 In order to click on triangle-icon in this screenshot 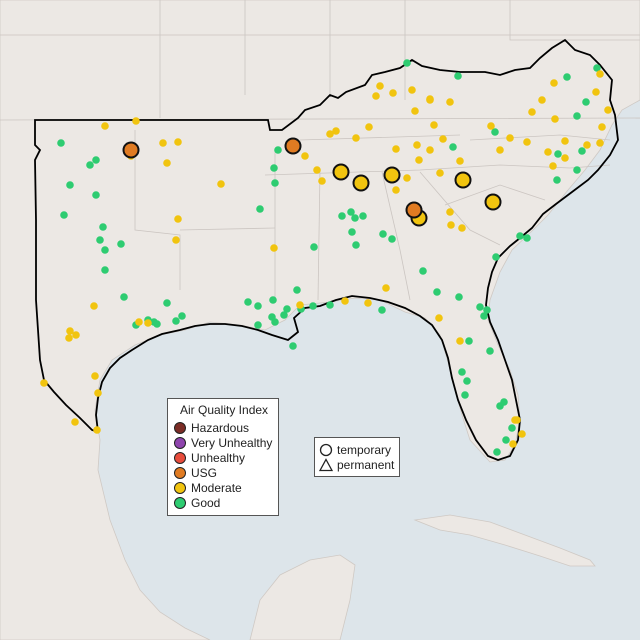, I will do `click(326, 464)`.